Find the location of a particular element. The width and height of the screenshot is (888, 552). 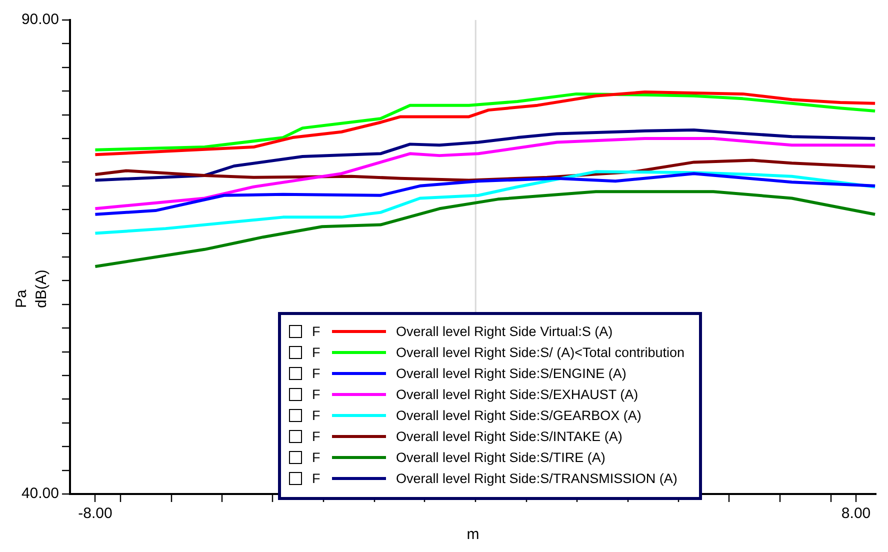

x-tick-label: -8.00 is located at coordinates (95, 513).